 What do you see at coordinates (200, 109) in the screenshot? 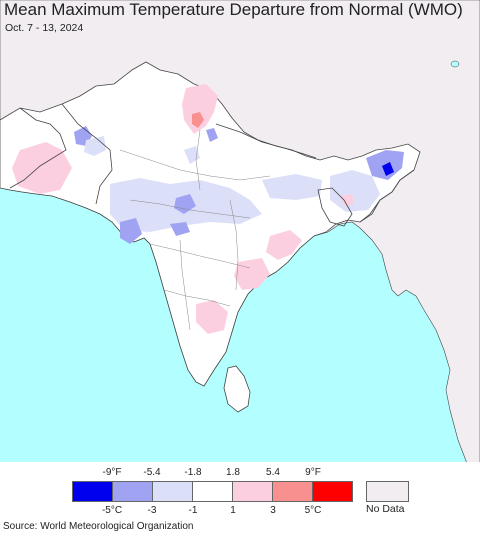
I see `warm-patch-north` at bounding box center [200, 109].